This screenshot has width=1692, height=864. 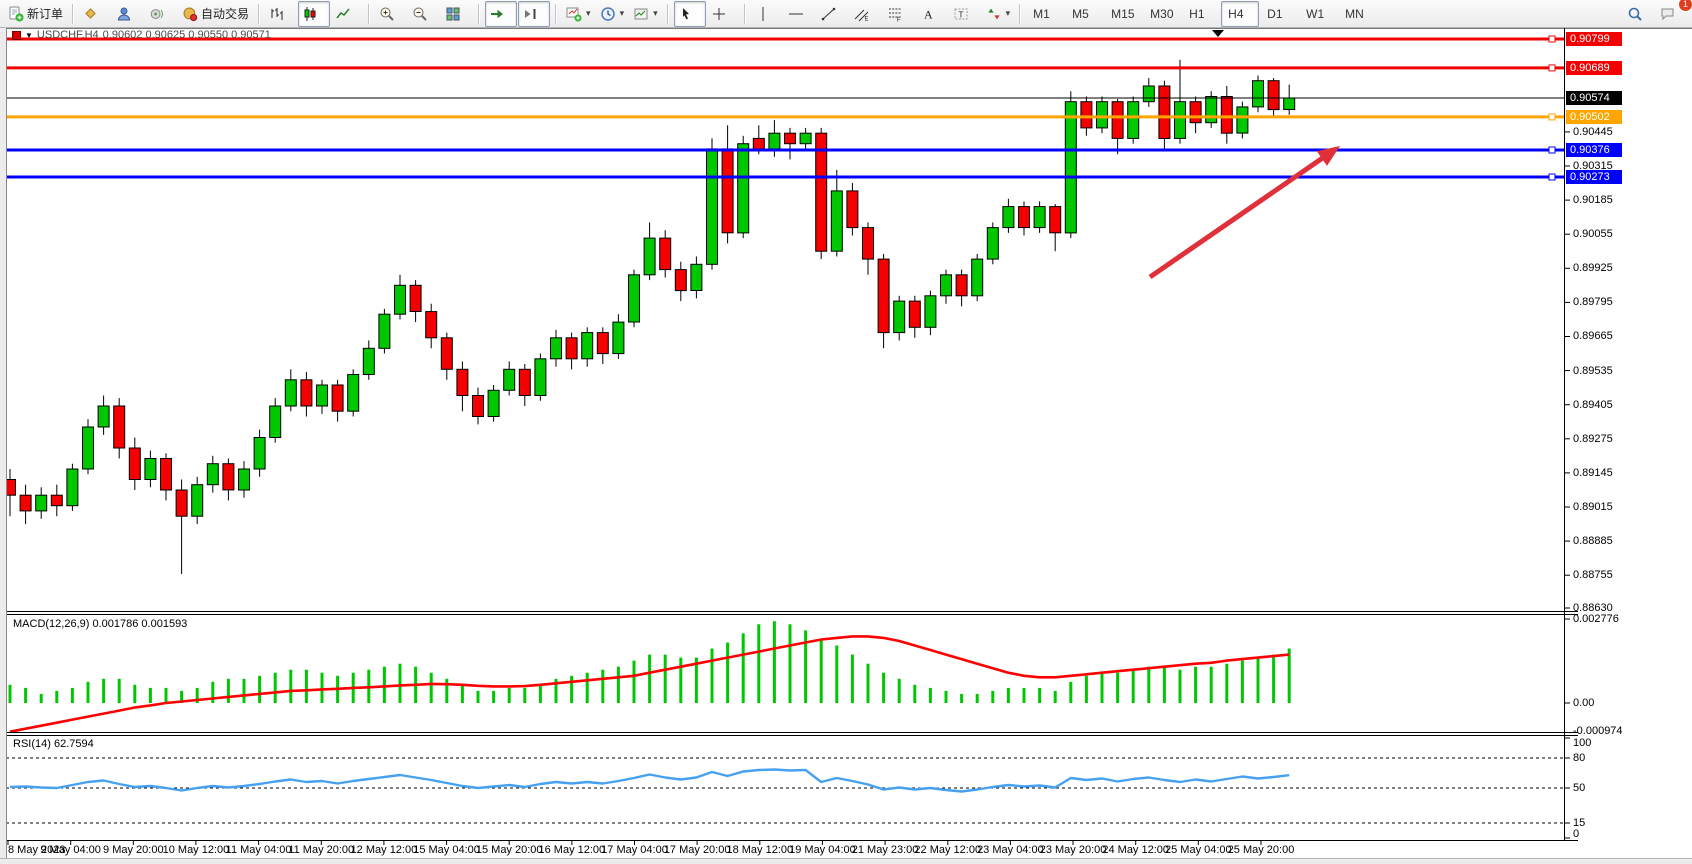 What do you see at coordinates (281, 14) in the screenshot?
I see `bar-chart-button` at bounding box center [281, 14].